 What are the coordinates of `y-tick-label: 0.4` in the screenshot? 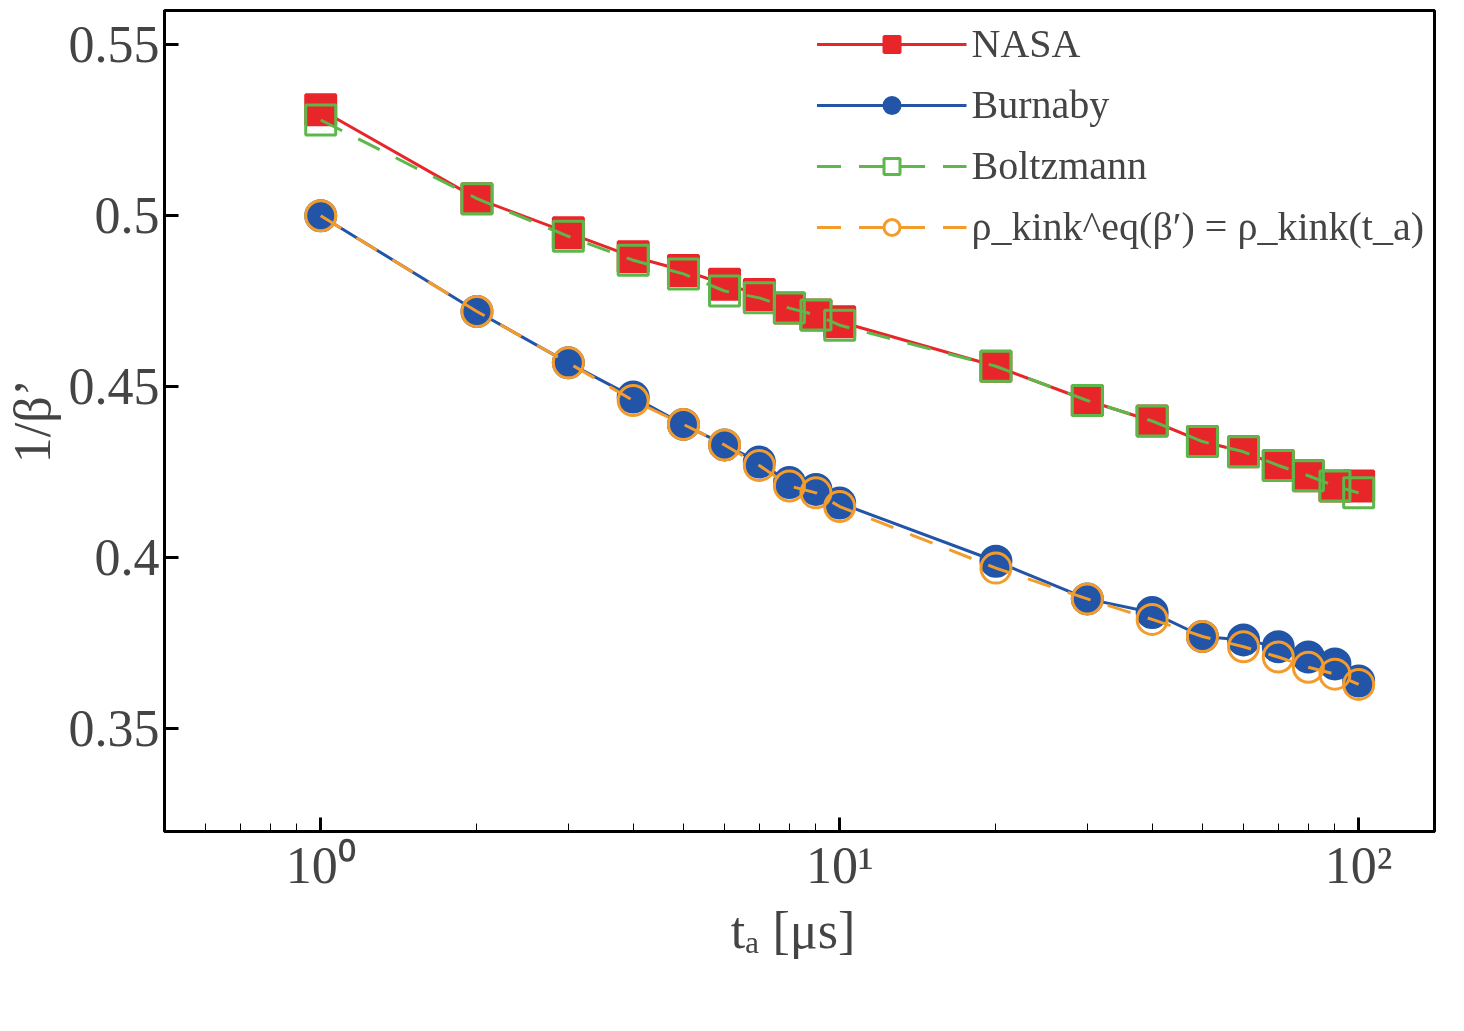 It's located at (127, 558).